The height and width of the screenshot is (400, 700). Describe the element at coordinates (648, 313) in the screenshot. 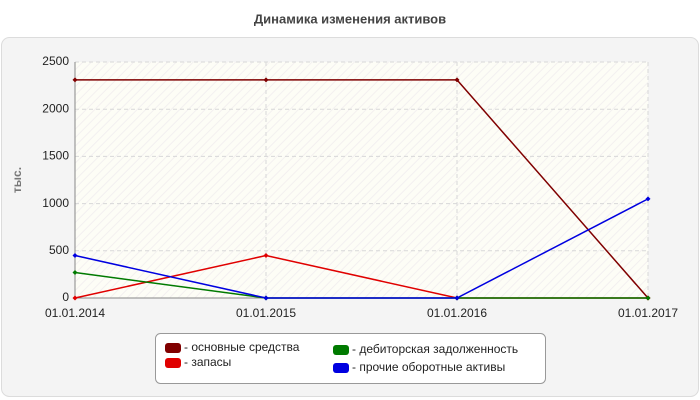

I see `x-tick-label: 01.01.2017` at that location.